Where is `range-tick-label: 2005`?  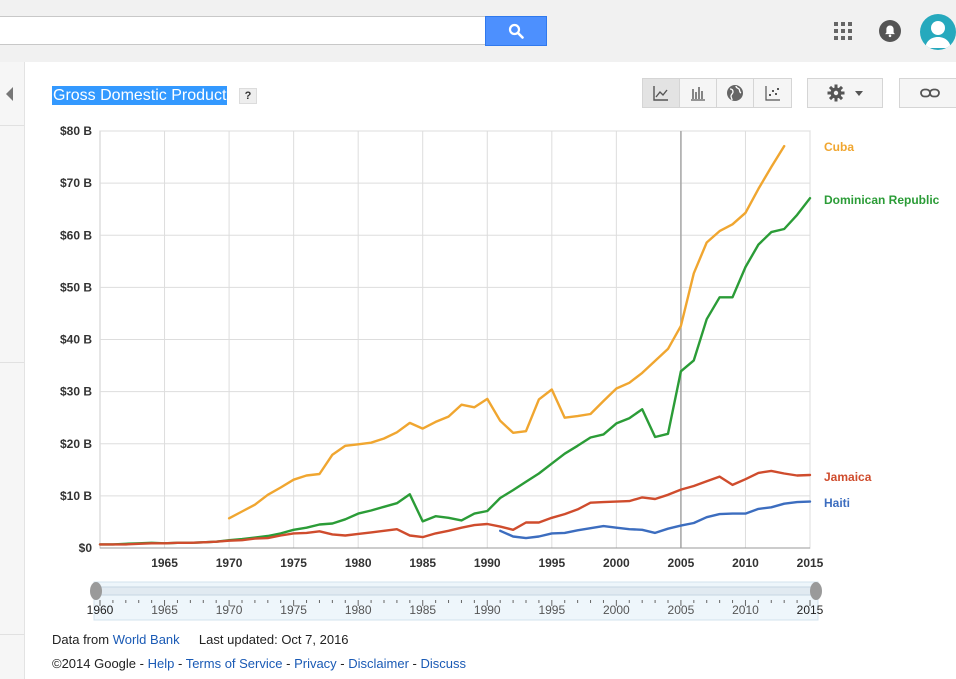
range-tick-label: 2005 is located at coordinates (681, 610).